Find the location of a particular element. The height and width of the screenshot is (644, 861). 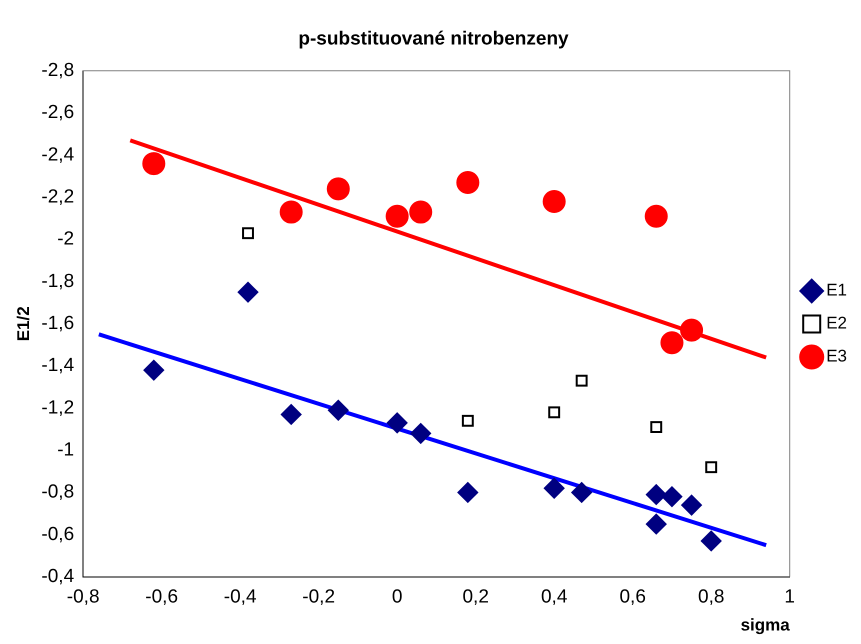

x-tick-label: -0,2 is located at coordinates (319, 597).